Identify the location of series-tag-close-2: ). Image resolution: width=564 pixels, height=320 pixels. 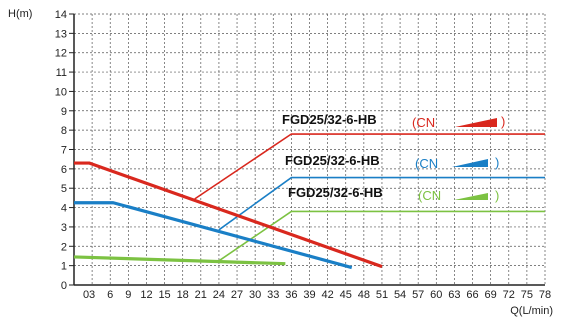
(497, 162).